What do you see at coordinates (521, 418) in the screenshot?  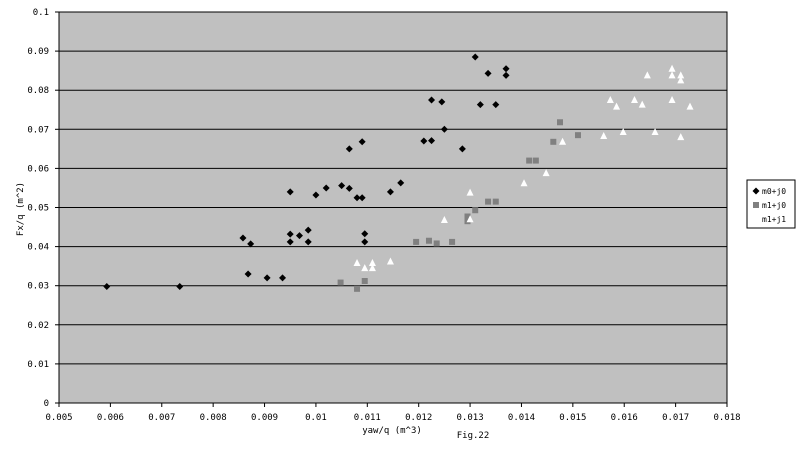 I see `x-tick-label: 0.014` at bounding box center [521, 418].